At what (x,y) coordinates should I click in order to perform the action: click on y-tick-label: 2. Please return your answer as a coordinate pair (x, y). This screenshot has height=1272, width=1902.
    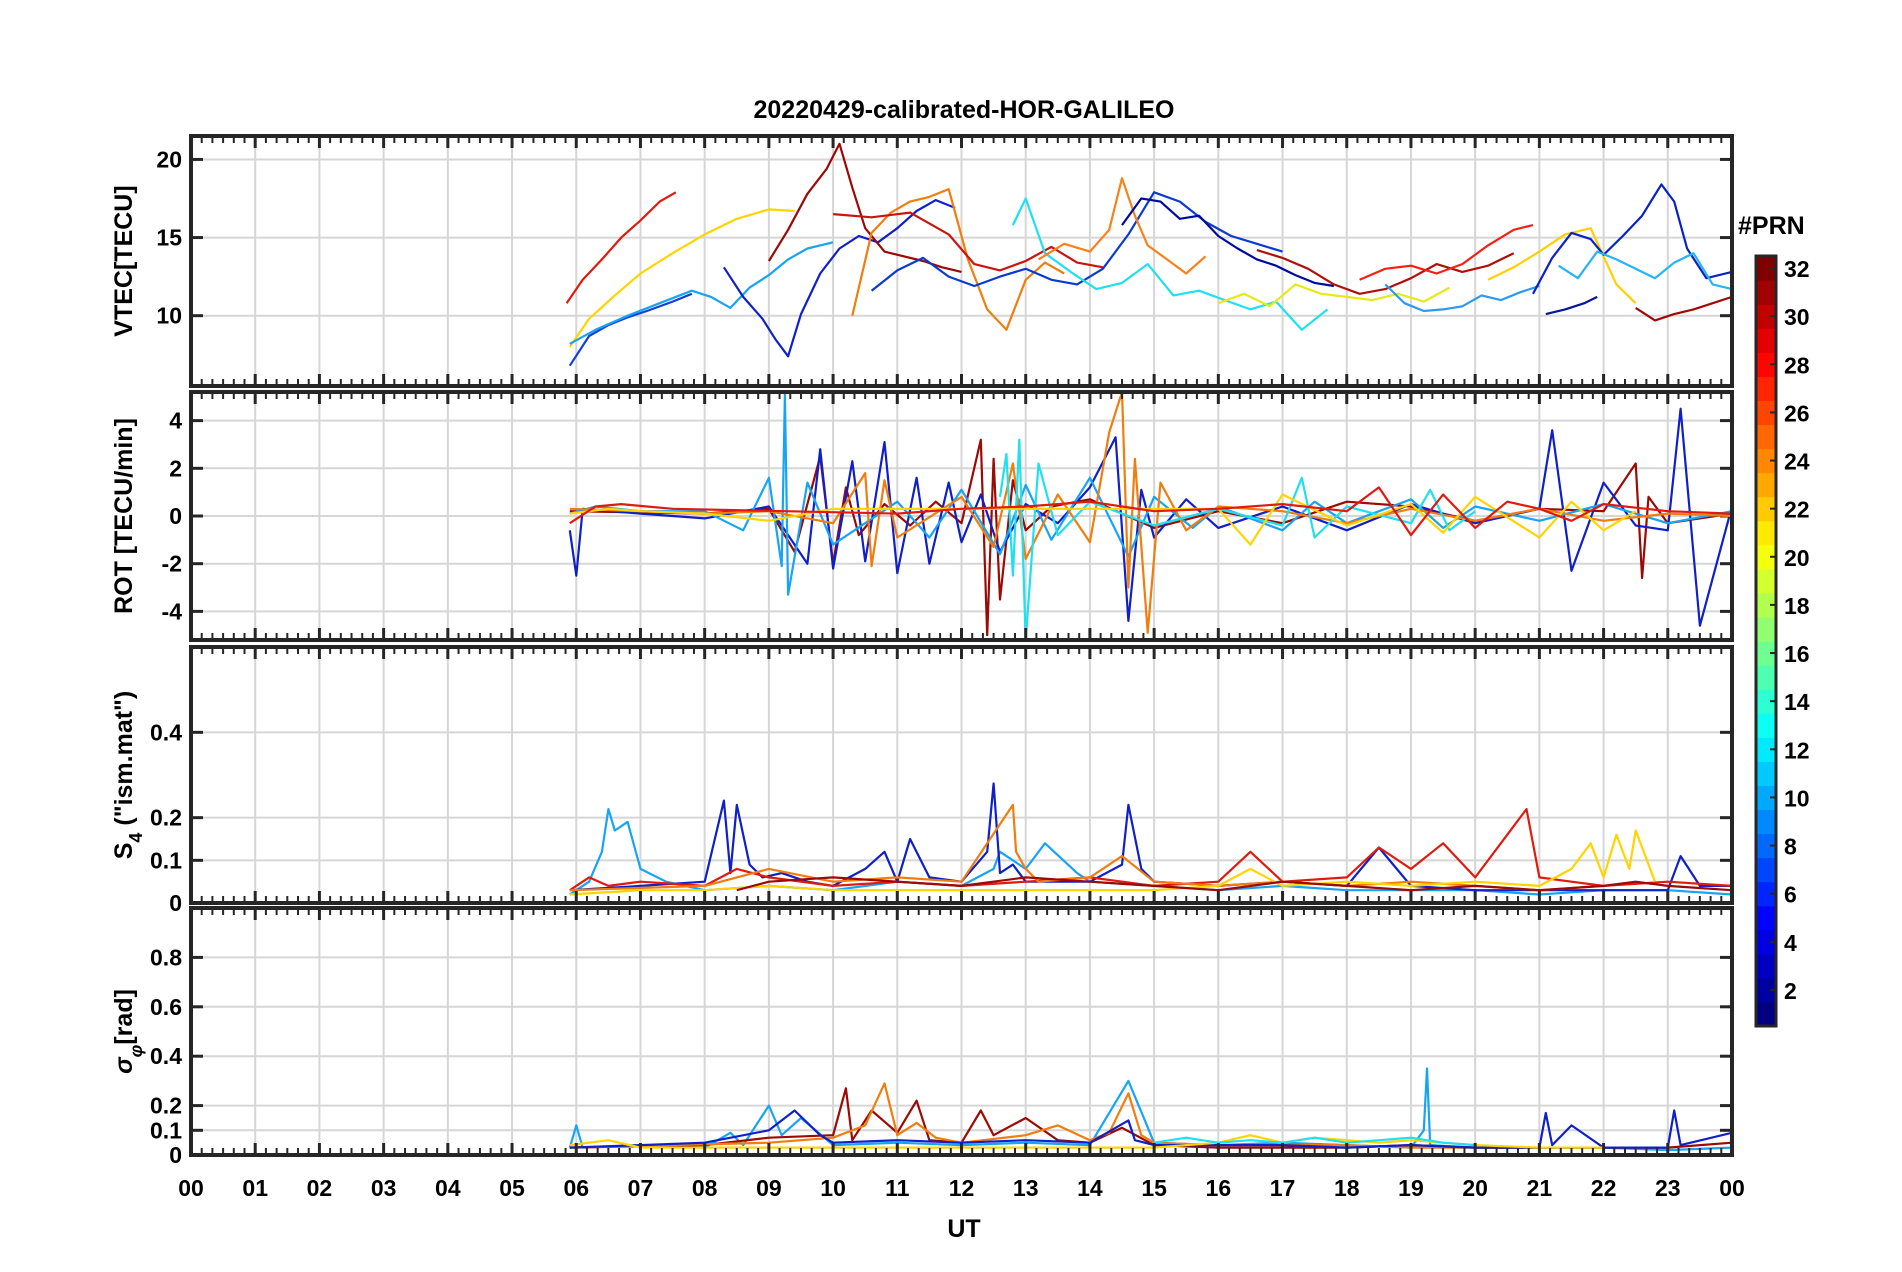
    Looking at the image, I should click on (175, 468).